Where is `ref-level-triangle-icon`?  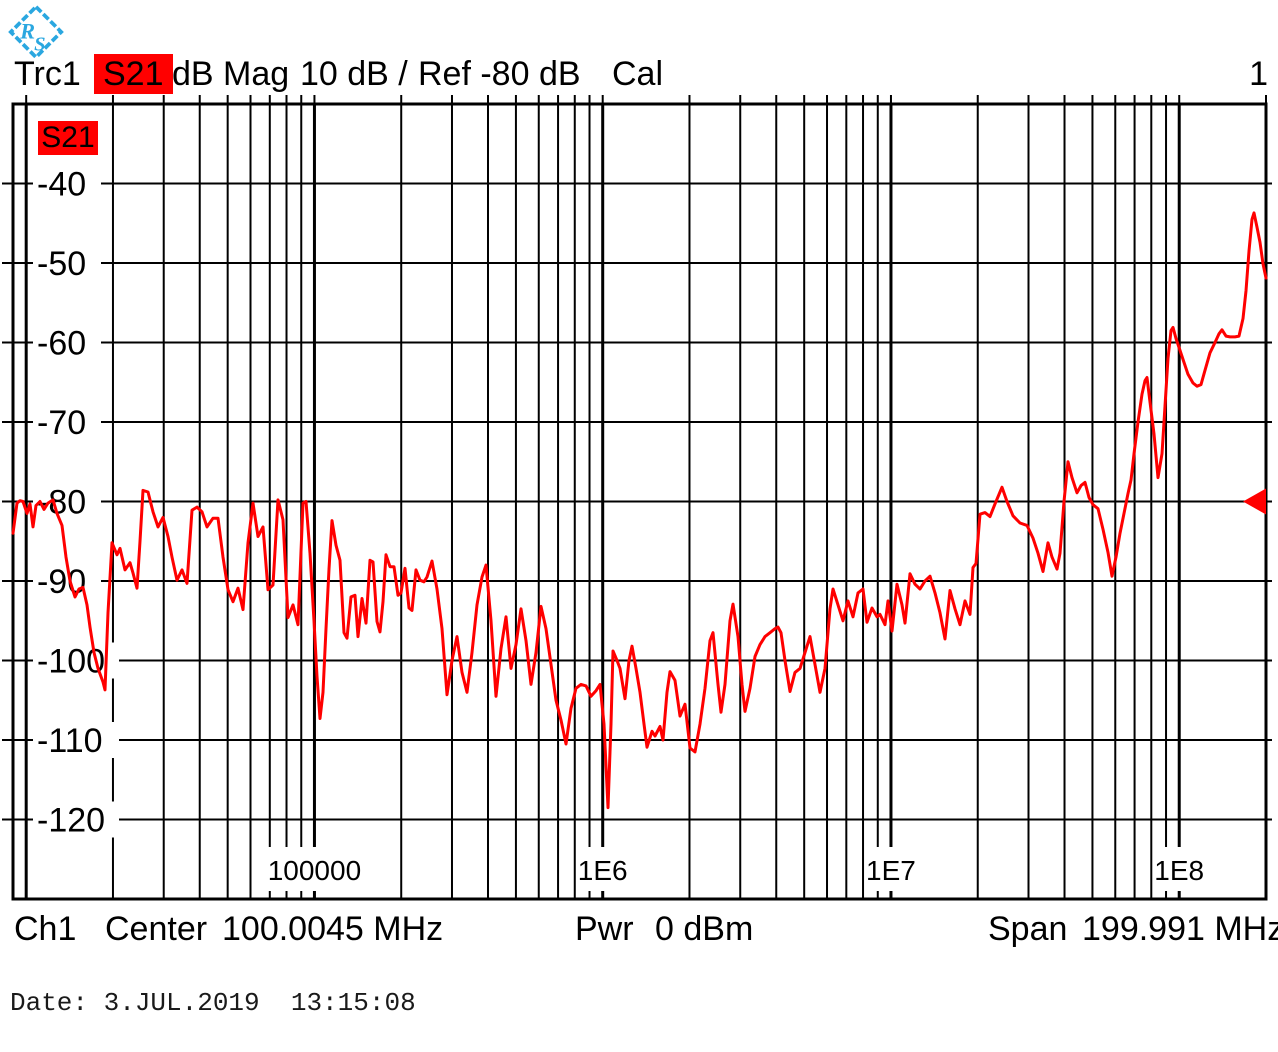
ref-level-triangle-icon is located at coordinates (1254, 501).